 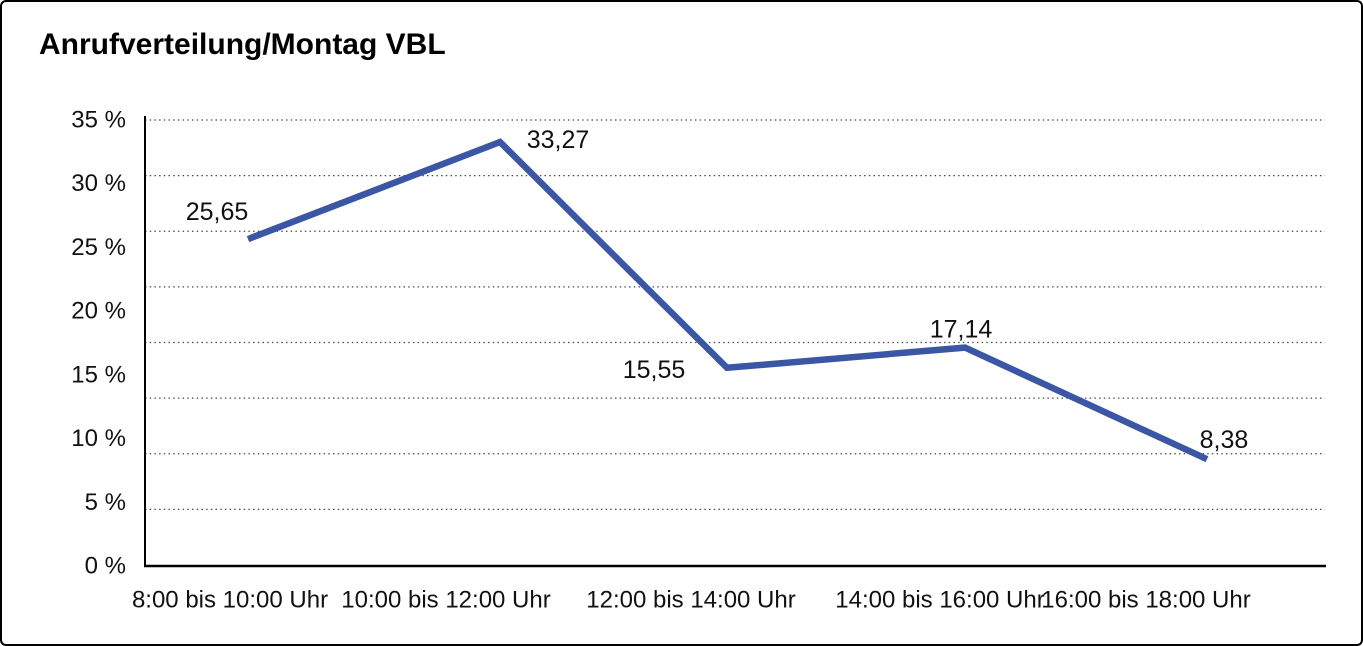 I want to click on x-axis-label: 10:00 bis 12:00 Uhr, so click(x=445, y=600).